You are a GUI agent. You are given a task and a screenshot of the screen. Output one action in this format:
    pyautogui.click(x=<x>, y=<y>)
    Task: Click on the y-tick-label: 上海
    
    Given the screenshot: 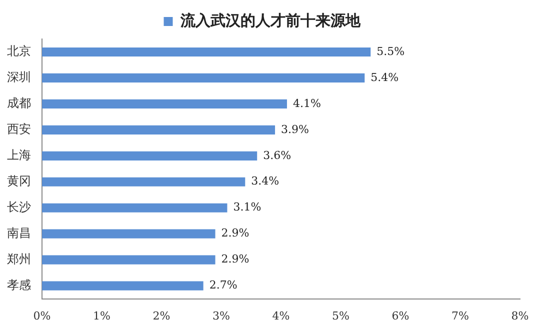 What is the action you would take?
    pyautogui.click(x=19, y=155)
    